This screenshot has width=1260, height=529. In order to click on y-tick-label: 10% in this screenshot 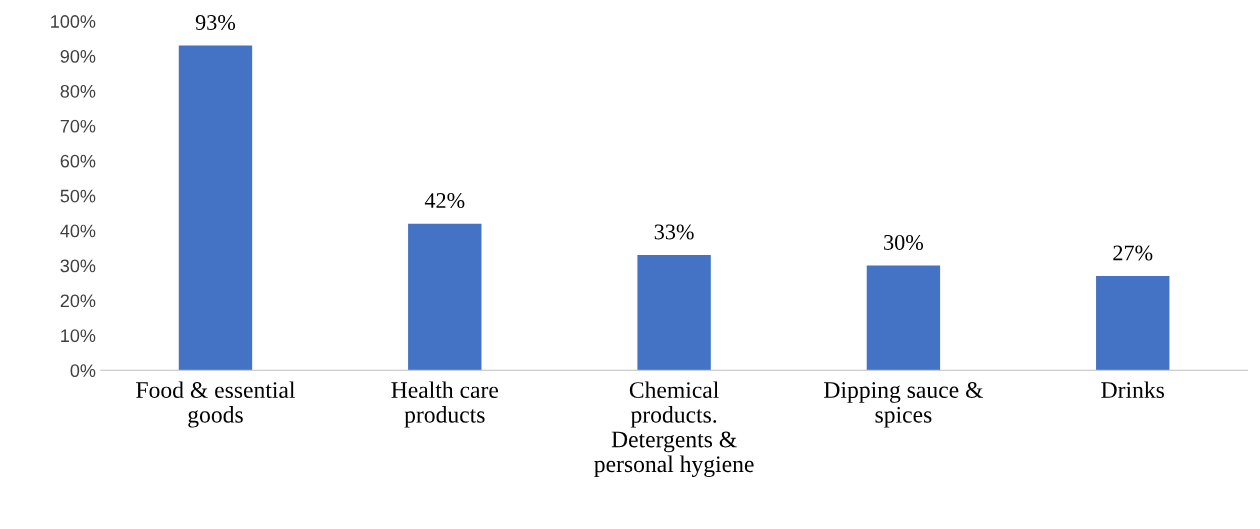, I will do `click(78, 336)`.